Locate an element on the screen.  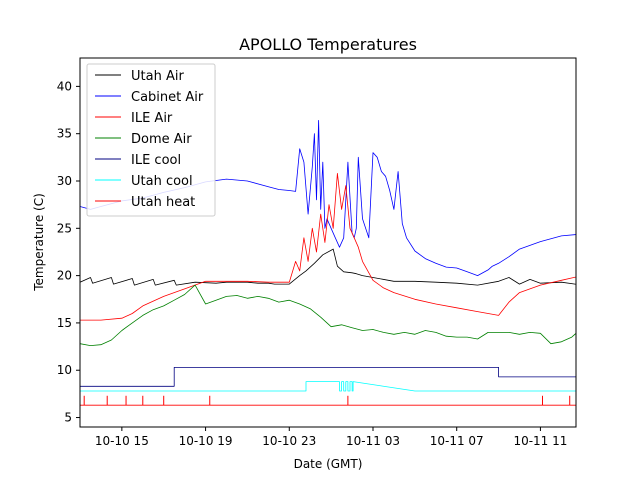
y-tick-label: 15 is located at coordinates (64, 323).